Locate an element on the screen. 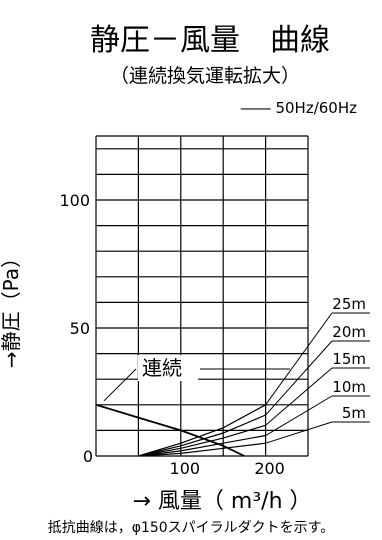  y-axis-label: →静圧（Pa） is located at coordinates (11, 308).